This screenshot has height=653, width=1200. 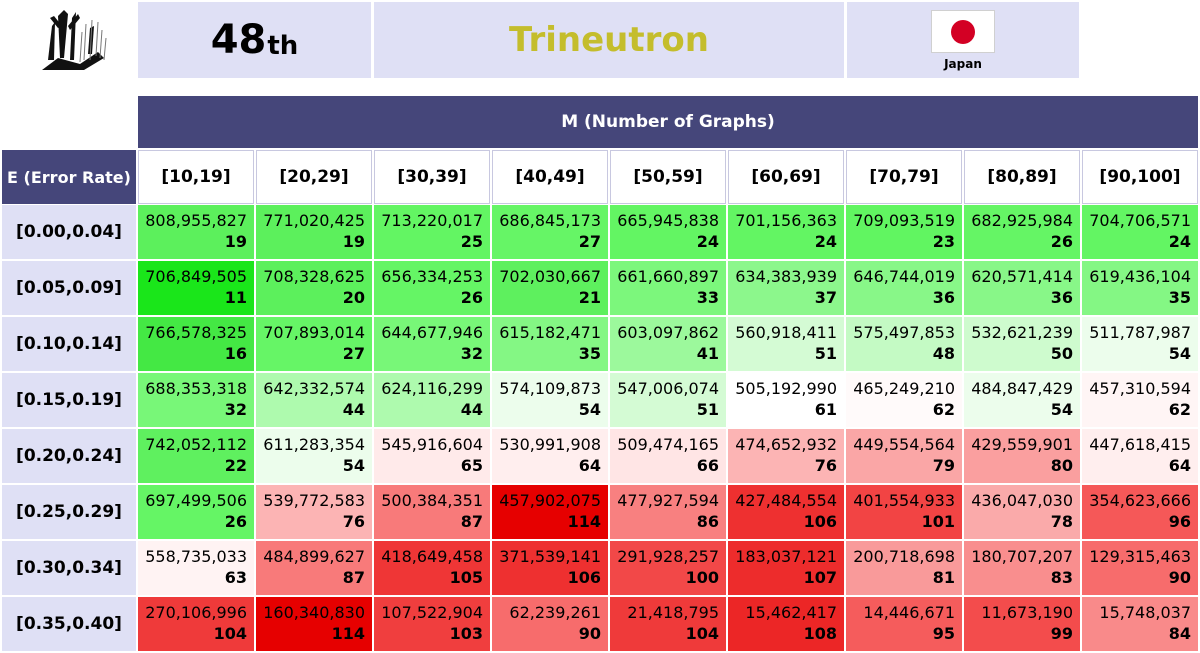 I want to click on cell-score: 465,249,210, so click(x=904, y=388).